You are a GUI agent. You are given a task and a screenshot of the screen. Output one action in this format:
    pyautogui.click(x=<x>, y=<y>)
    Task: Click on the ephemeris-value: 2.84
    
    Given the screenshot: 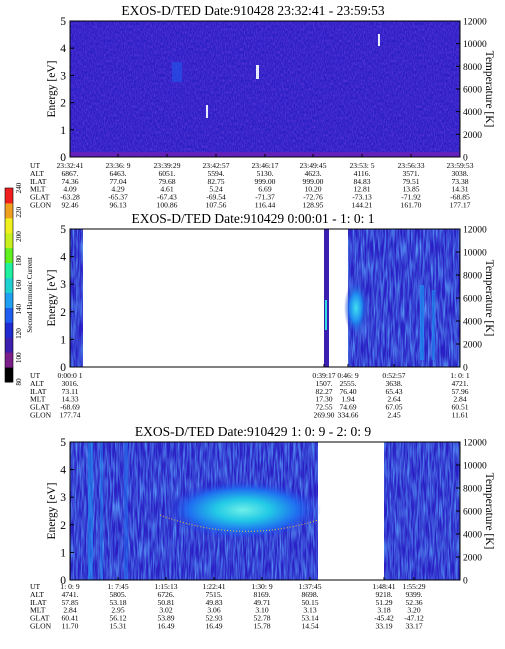 What is the action you would take?
    pyautogui.click(x=459, y=399)
    